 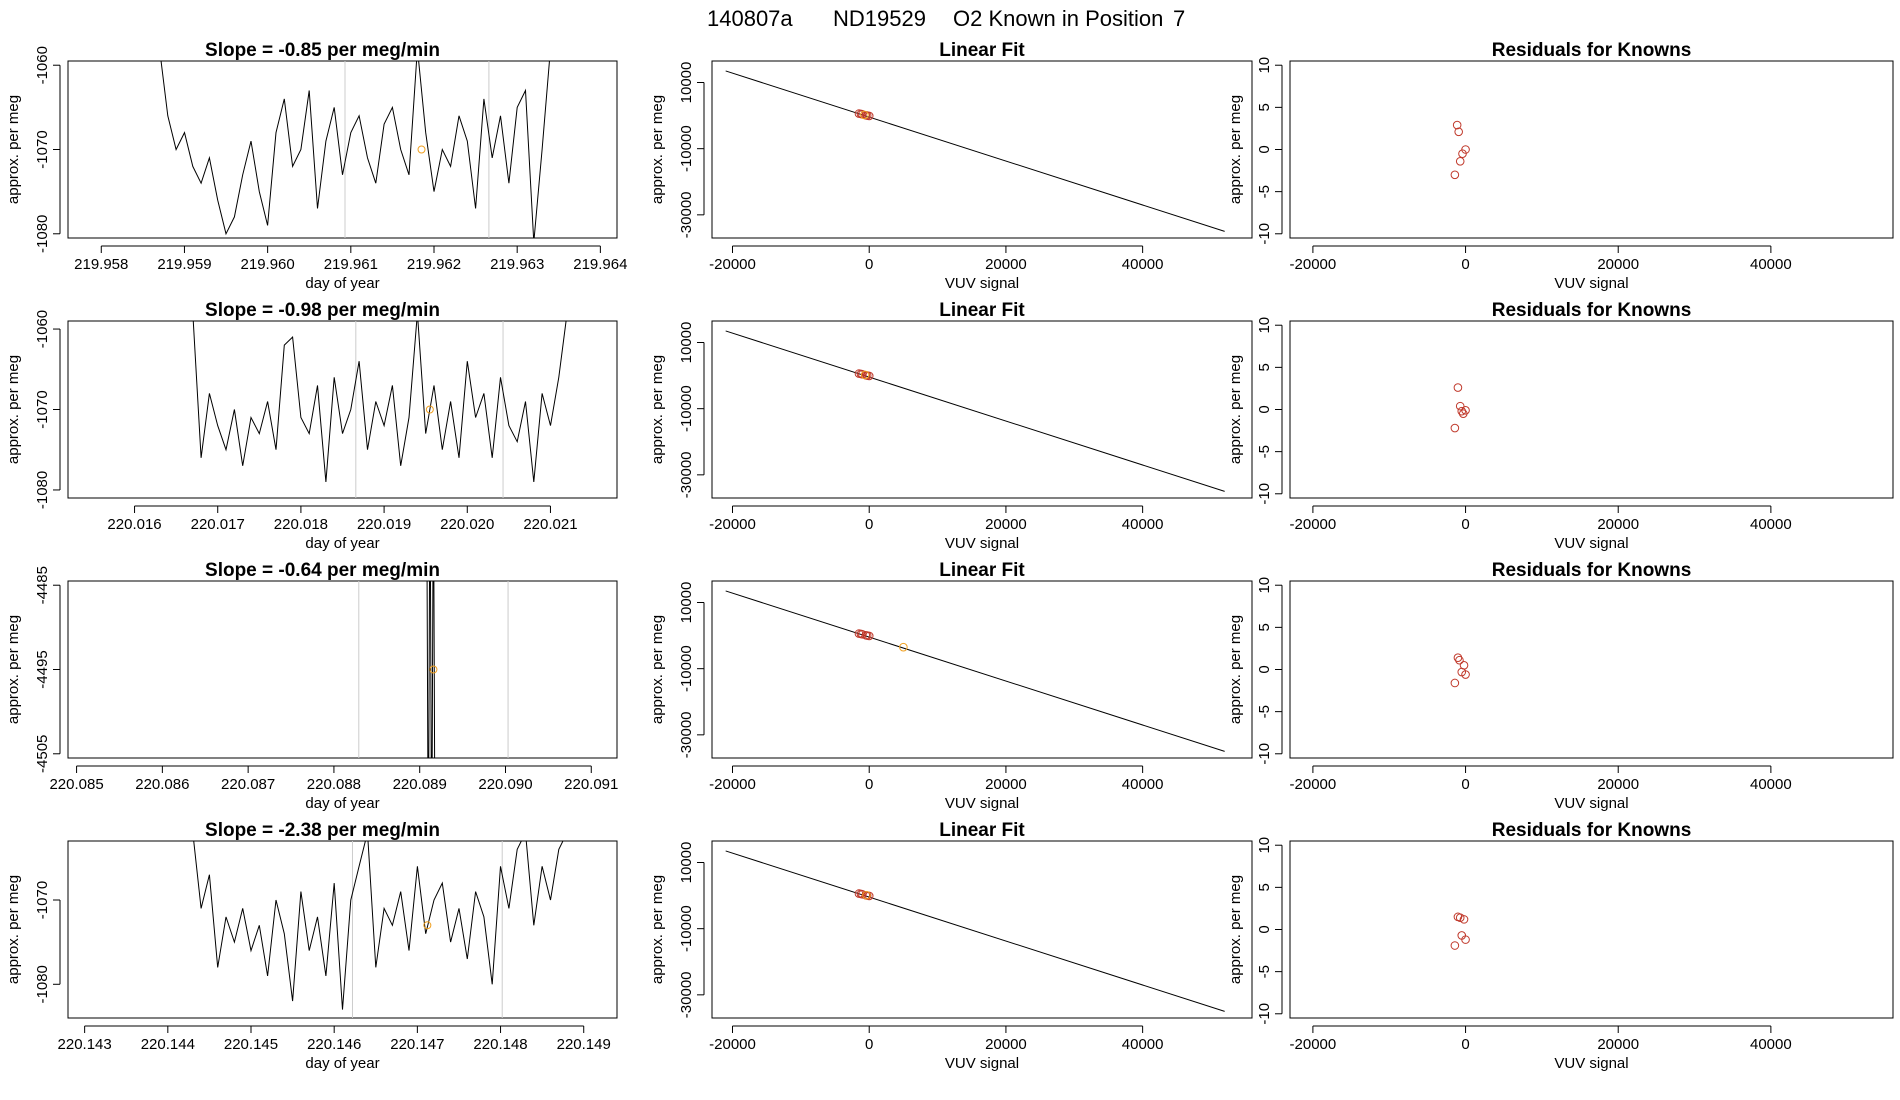 What do you see at coordinates (241, 570) in the screenshot?
I see `chart-title-prefix: Slope =` at bounding box center [241, 570].